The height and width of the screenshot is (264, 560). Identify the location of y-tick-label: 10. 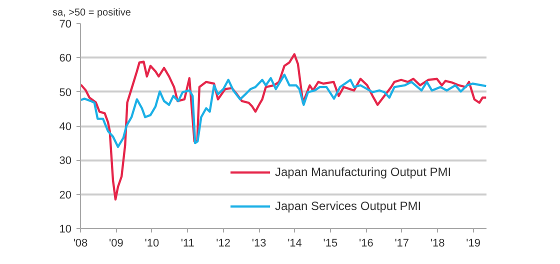
(65, 230).